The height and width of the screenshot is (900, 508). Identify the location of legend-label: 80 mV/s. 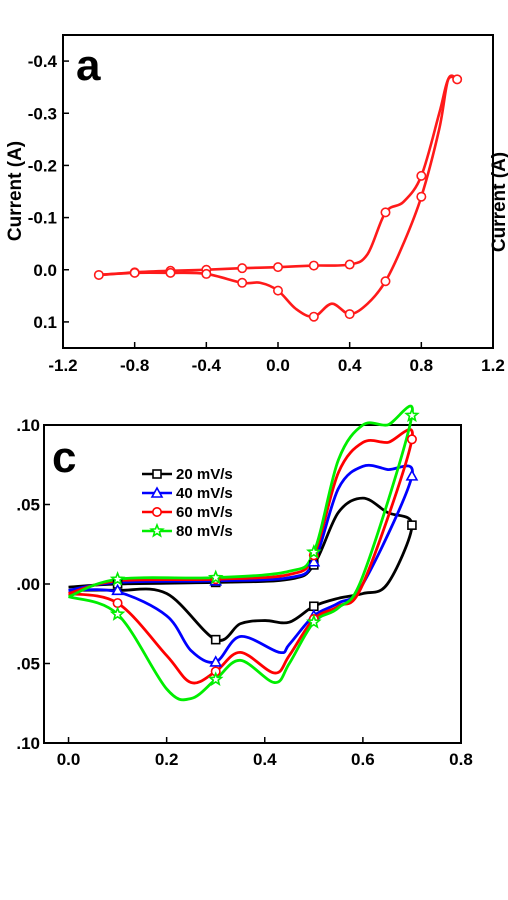
(204, 531).